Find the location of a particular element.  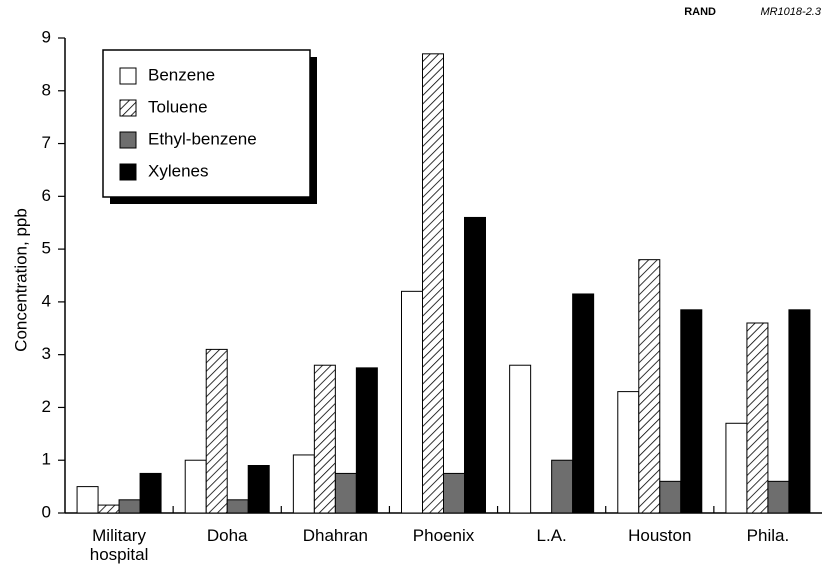

legend-box is located at coordinates (206, 123).